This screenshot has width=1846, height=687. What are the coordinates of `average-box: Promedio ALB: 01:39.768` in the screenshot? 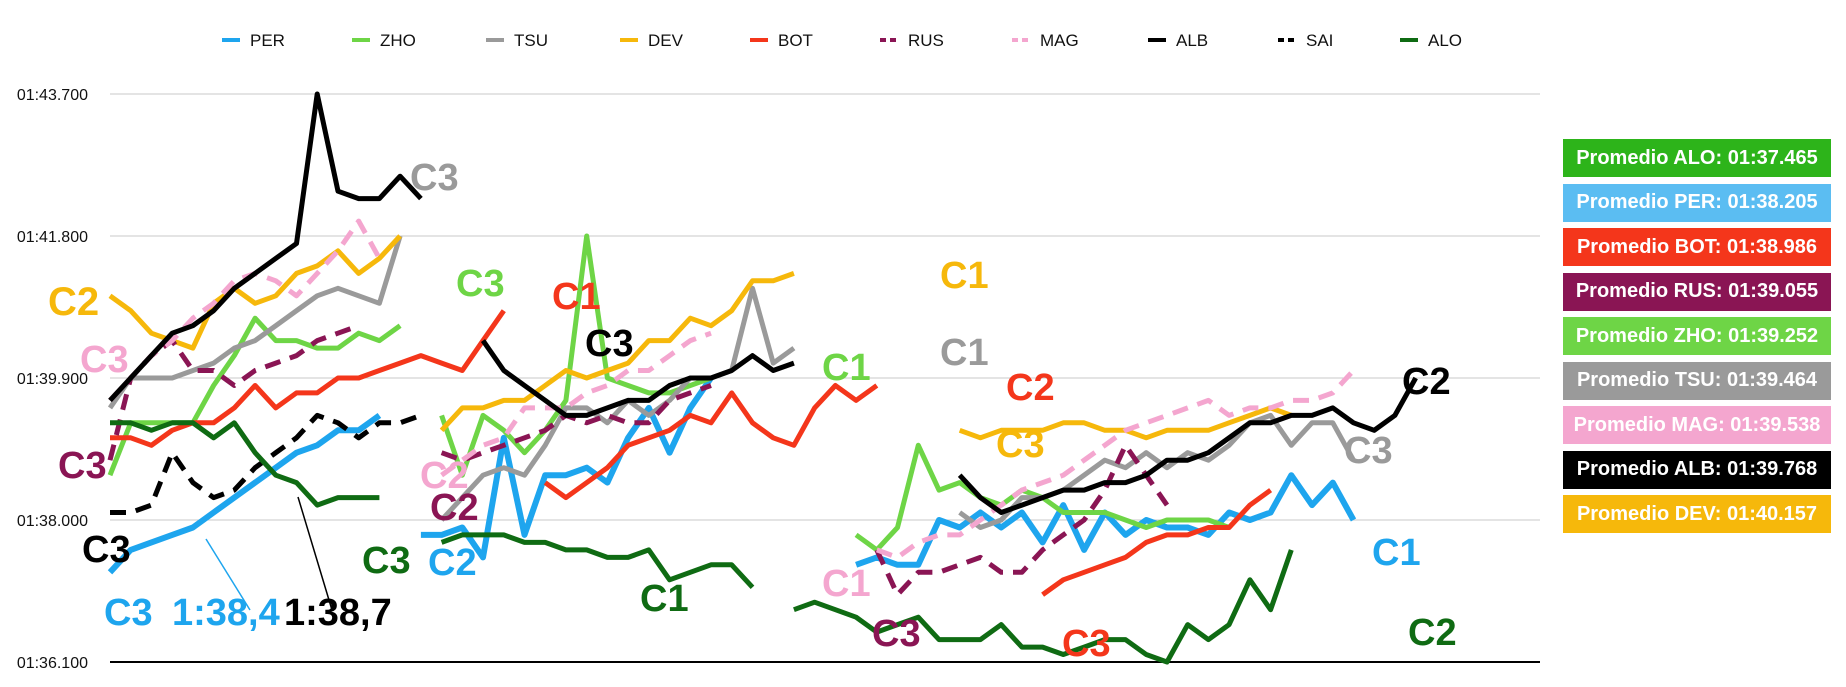 It's located at (1697, 469).